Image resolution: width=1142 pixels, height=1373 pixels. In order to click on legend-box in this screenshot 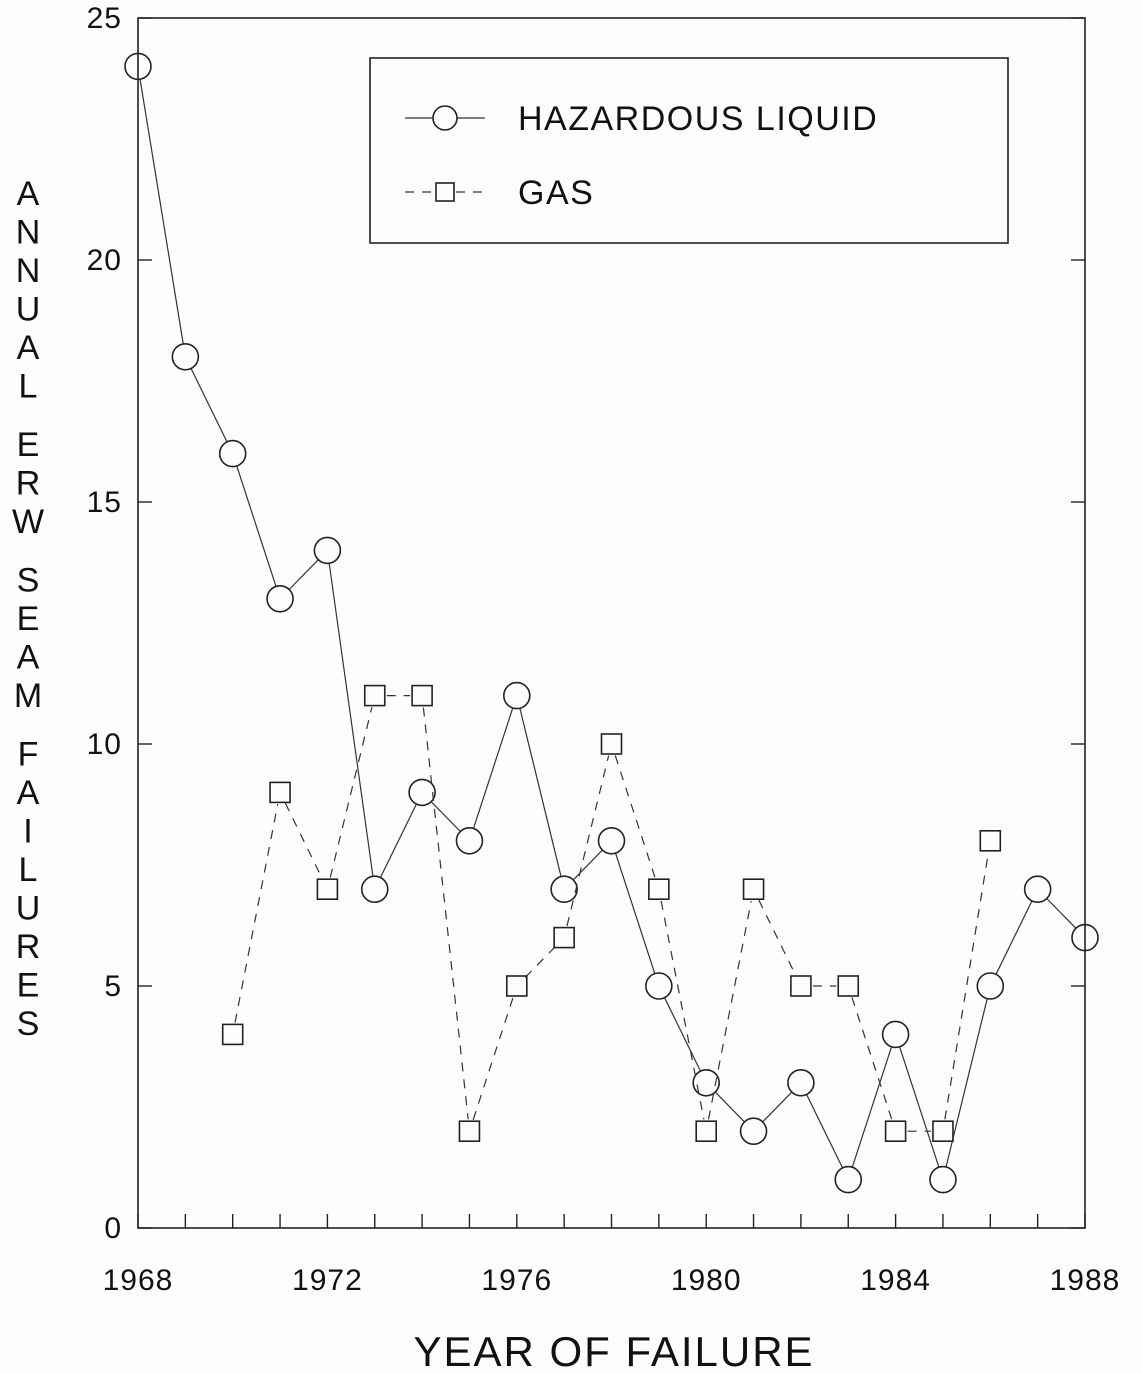, I will do `click(689, 150)`.